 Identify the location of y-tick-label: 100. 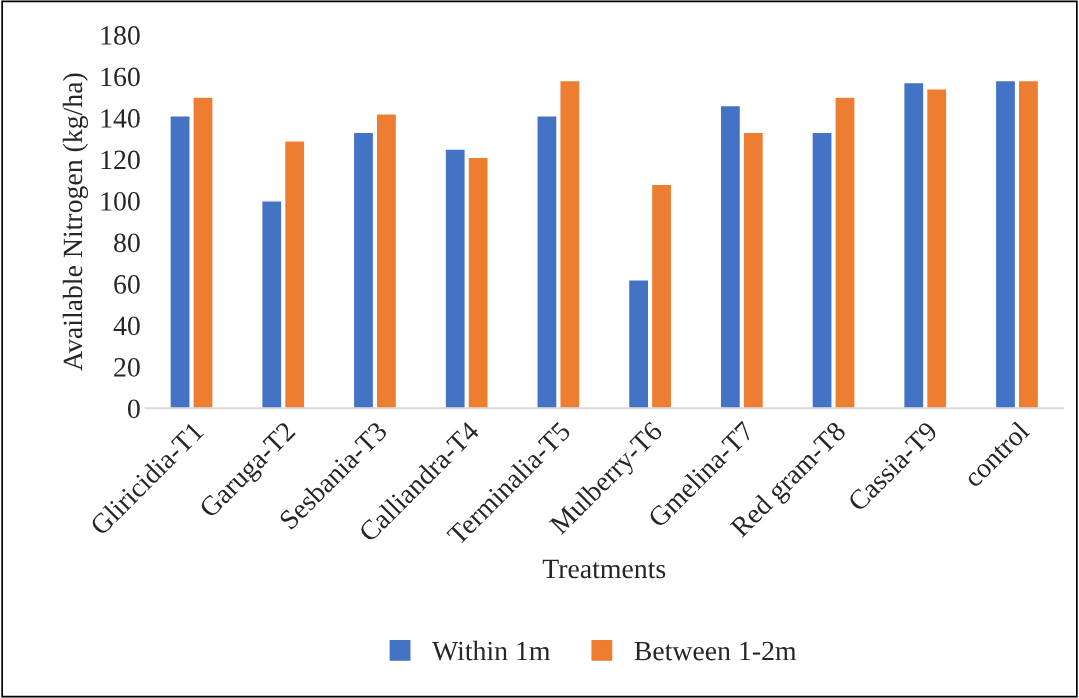
(120, 201).